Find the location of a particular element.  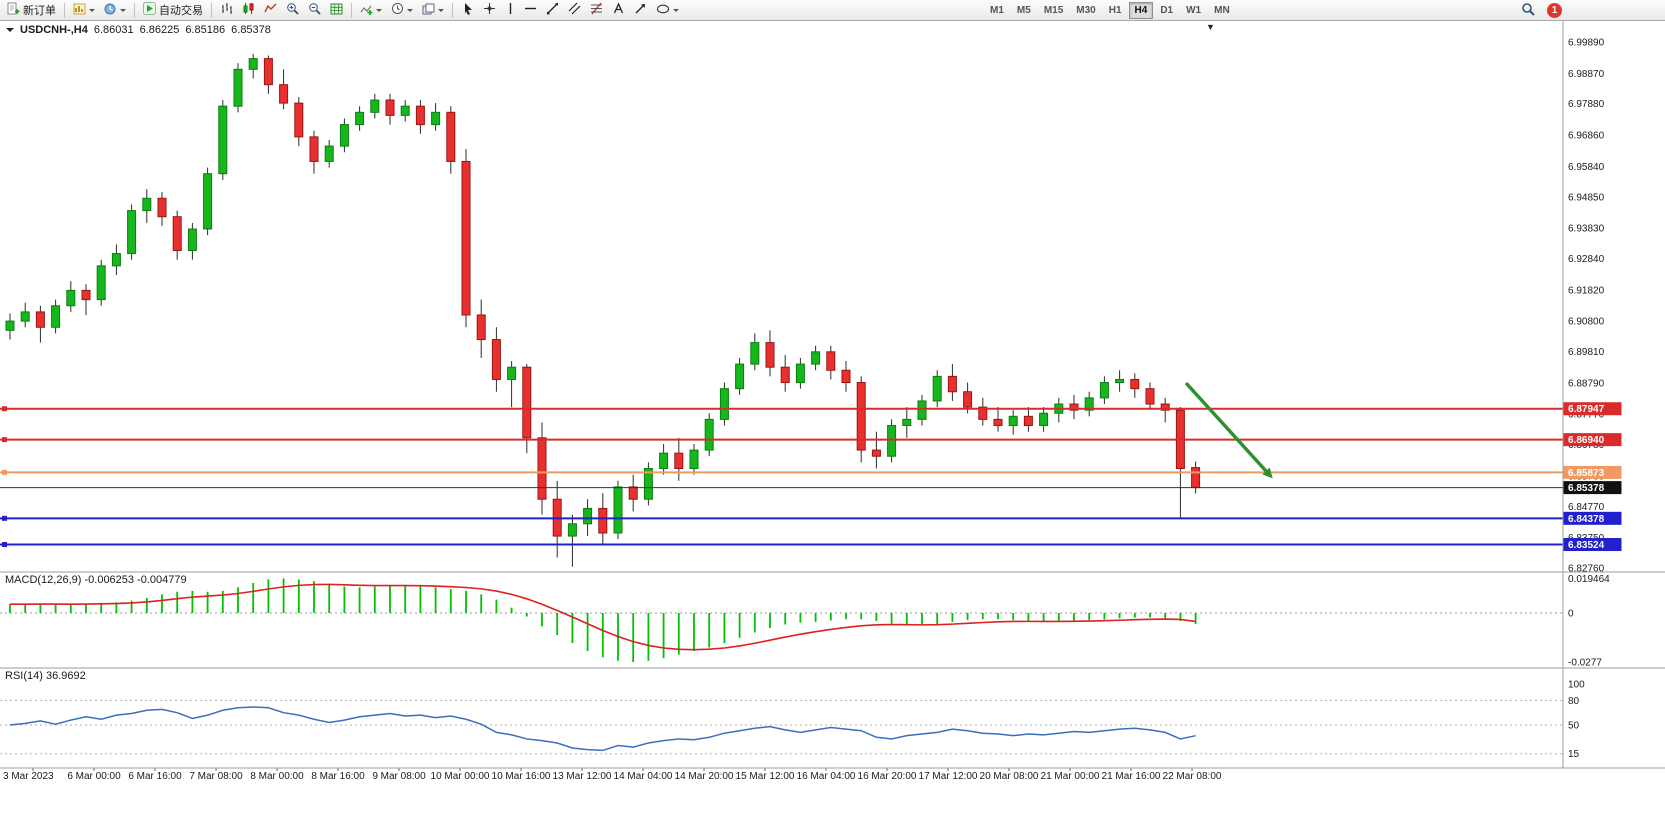

trendline-tool-button is located at coordinates (552, 10).